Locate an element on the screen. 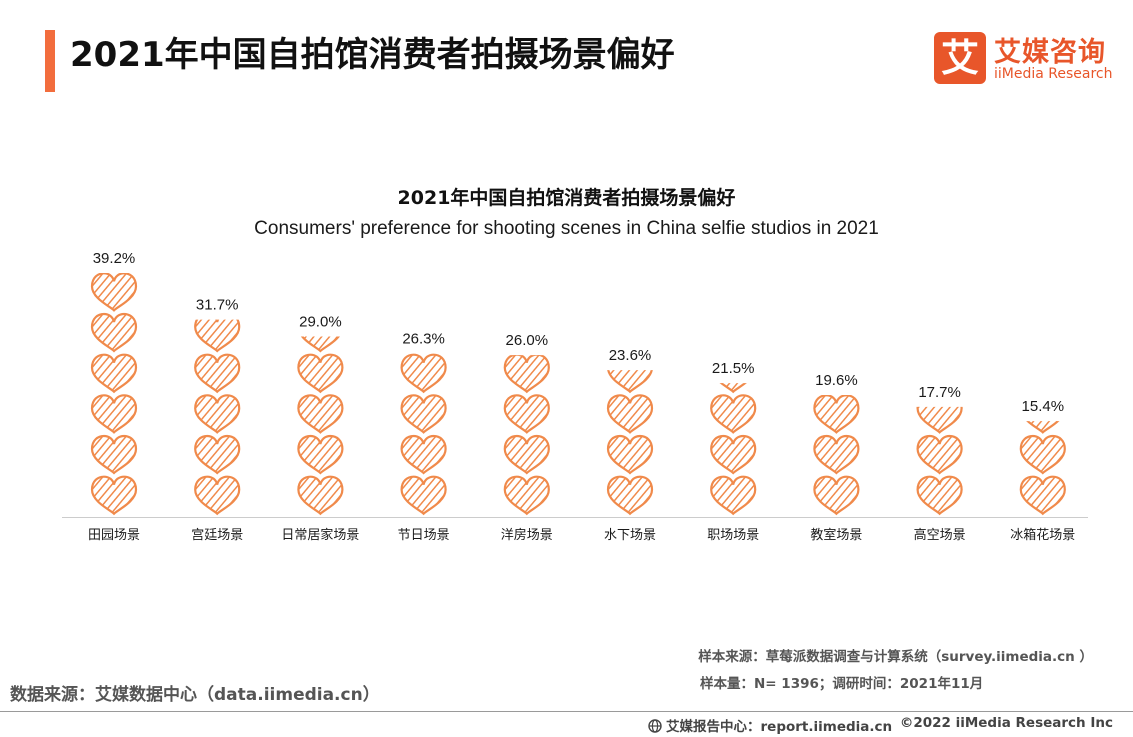 This screenshot has width=1133, height=737. value-label: 17.7% is located at coordinates (939, 392).